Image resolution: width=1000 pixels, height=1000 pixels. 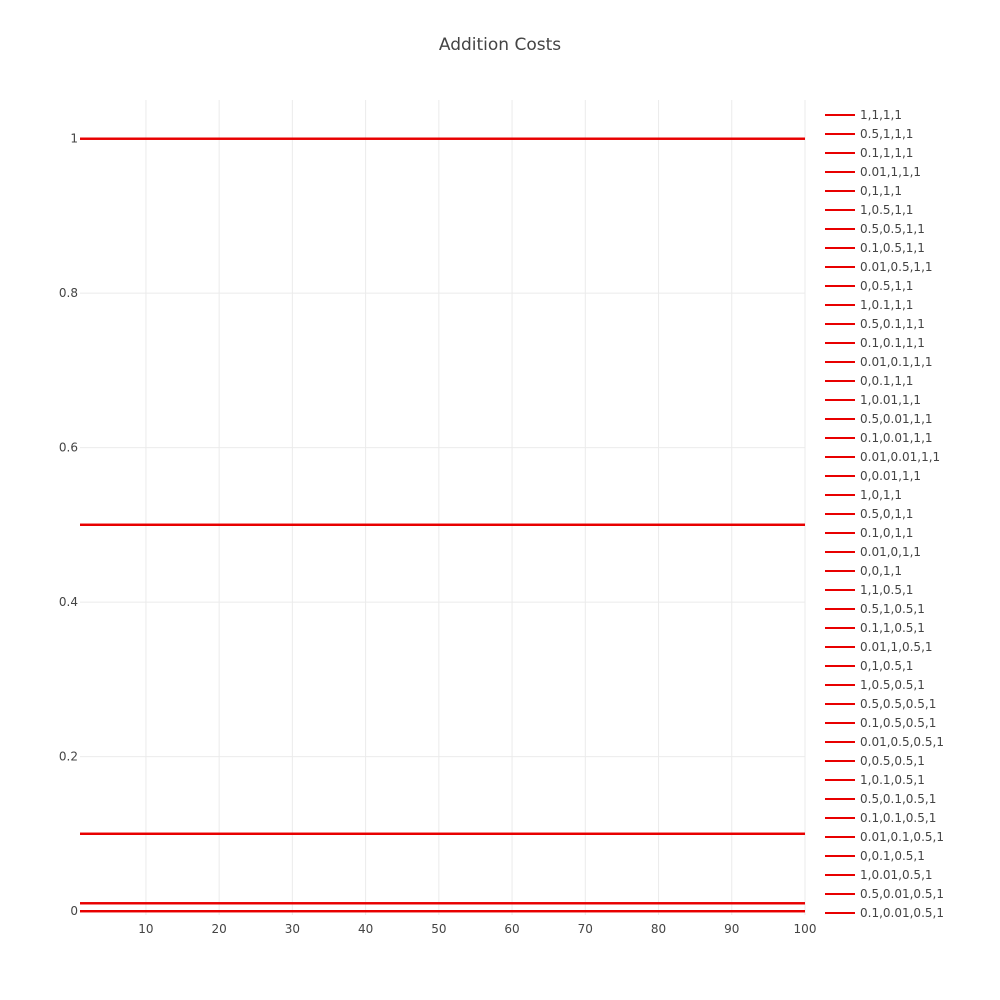 I want to click on legend-item: 0.01,1,1,1, so click(x=873, y=172).